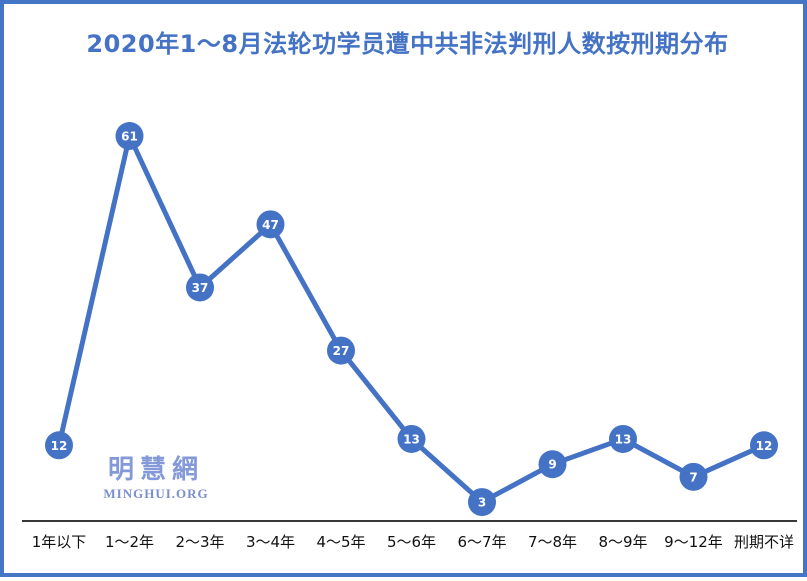 The image size is (807, 581). Describe the element at coordinates (340, 542) in the screenshot. I see `x-axis-tick-label: 4～5年` at that location.